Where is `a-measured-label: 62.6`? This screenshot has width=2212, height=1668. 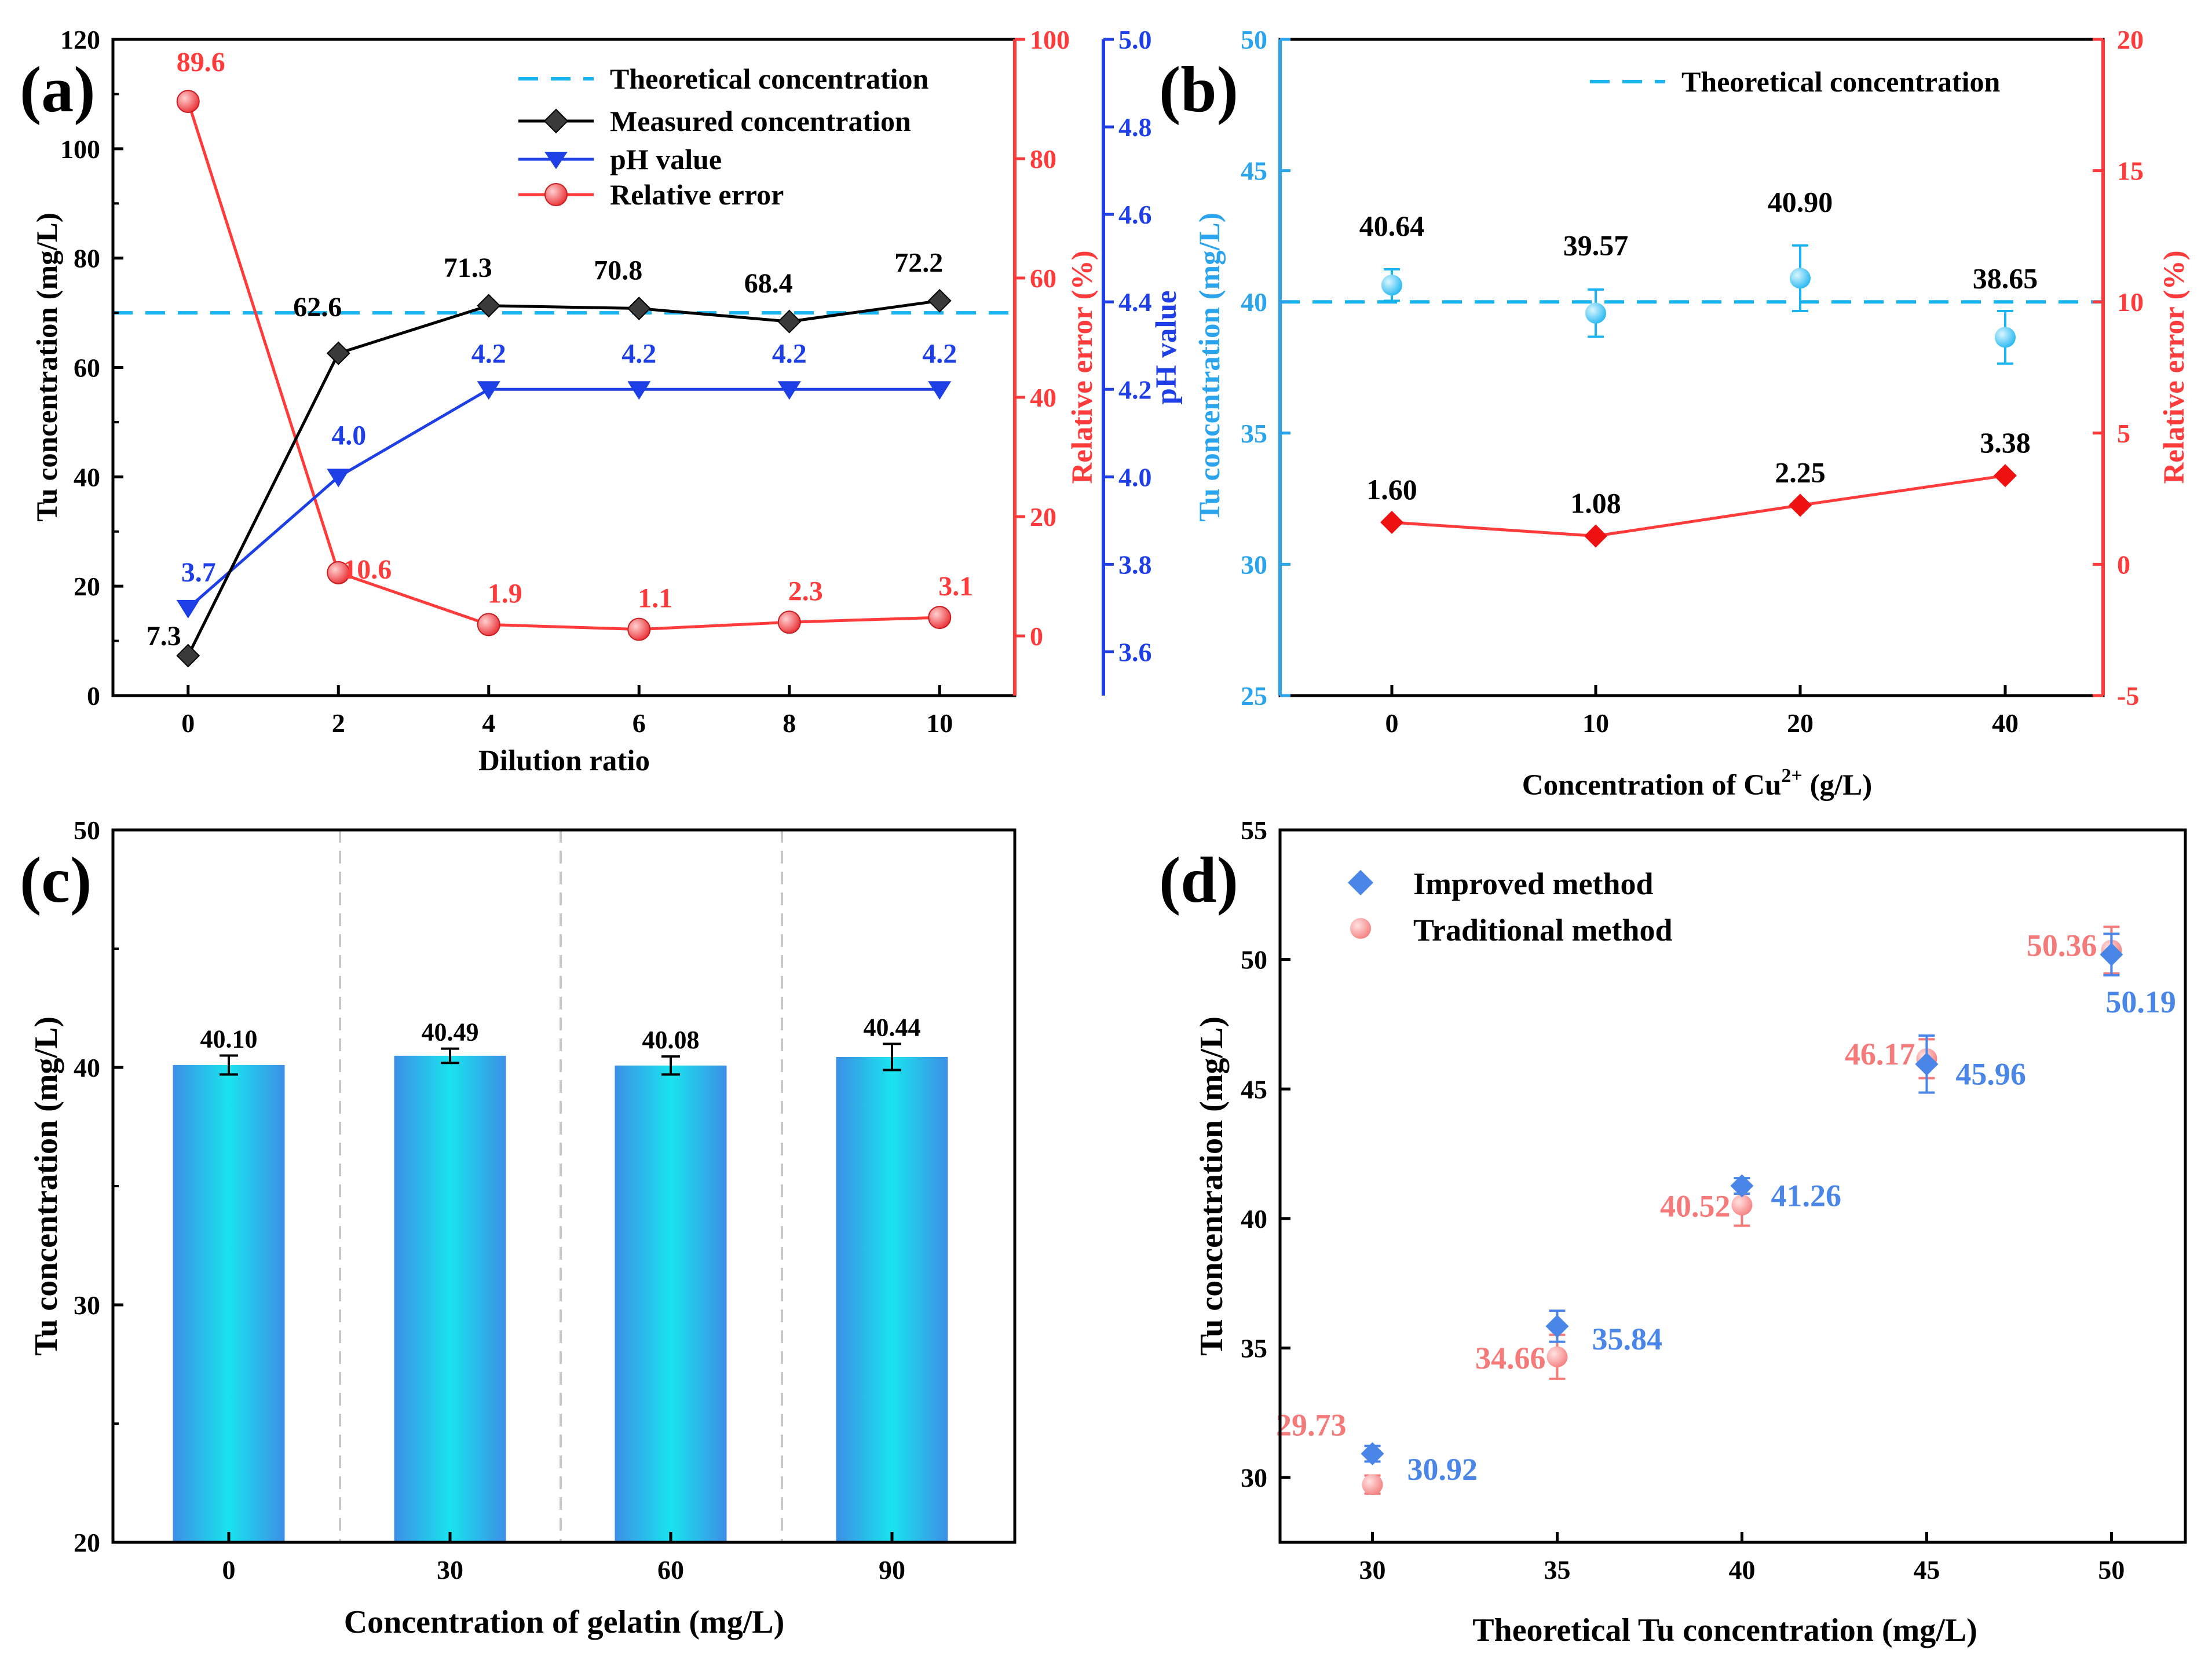
a-measured-label: 62.6 is located at coordinates (317, 307).